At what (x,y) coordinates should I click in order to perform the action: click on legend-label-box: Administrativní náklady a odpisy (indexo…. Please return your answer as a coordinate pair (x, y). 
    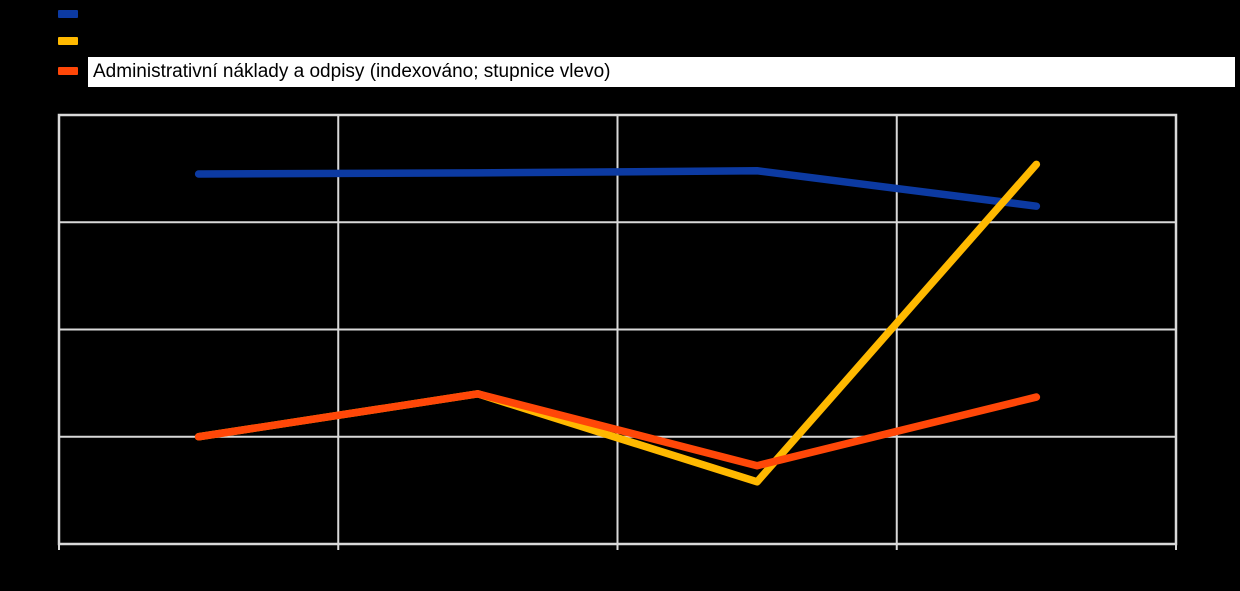
    Looking at the image, I should click on (661, 72).